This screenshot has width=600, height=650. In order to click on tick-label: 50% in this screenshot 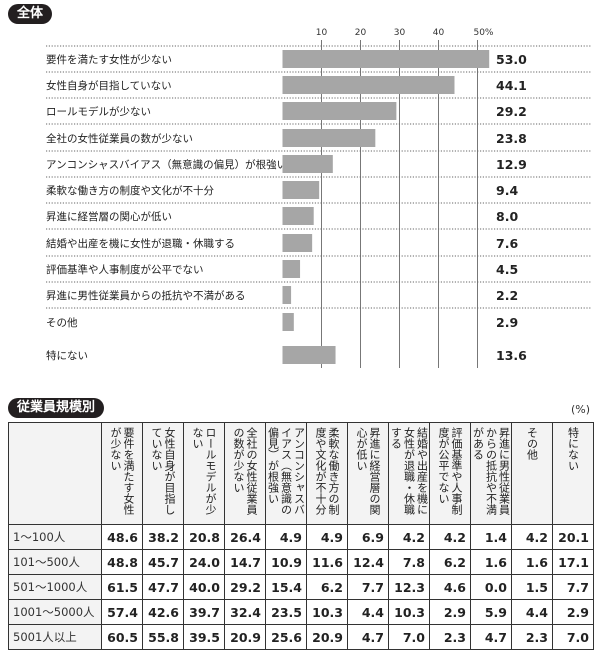, I will do `click(483, 33)`.